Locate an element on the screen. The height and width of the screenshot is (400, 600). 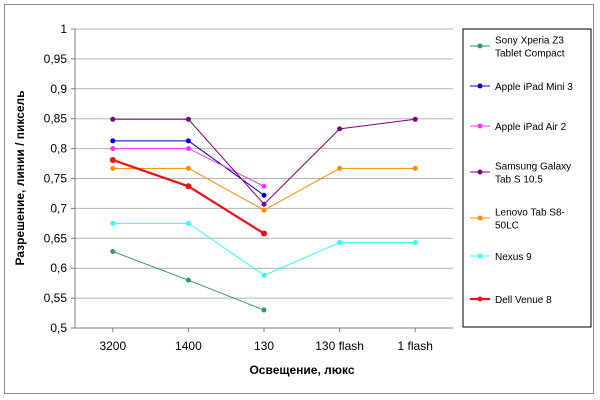
legend-label: Sony Xperia Z3 is located at coordinates (529, 41).